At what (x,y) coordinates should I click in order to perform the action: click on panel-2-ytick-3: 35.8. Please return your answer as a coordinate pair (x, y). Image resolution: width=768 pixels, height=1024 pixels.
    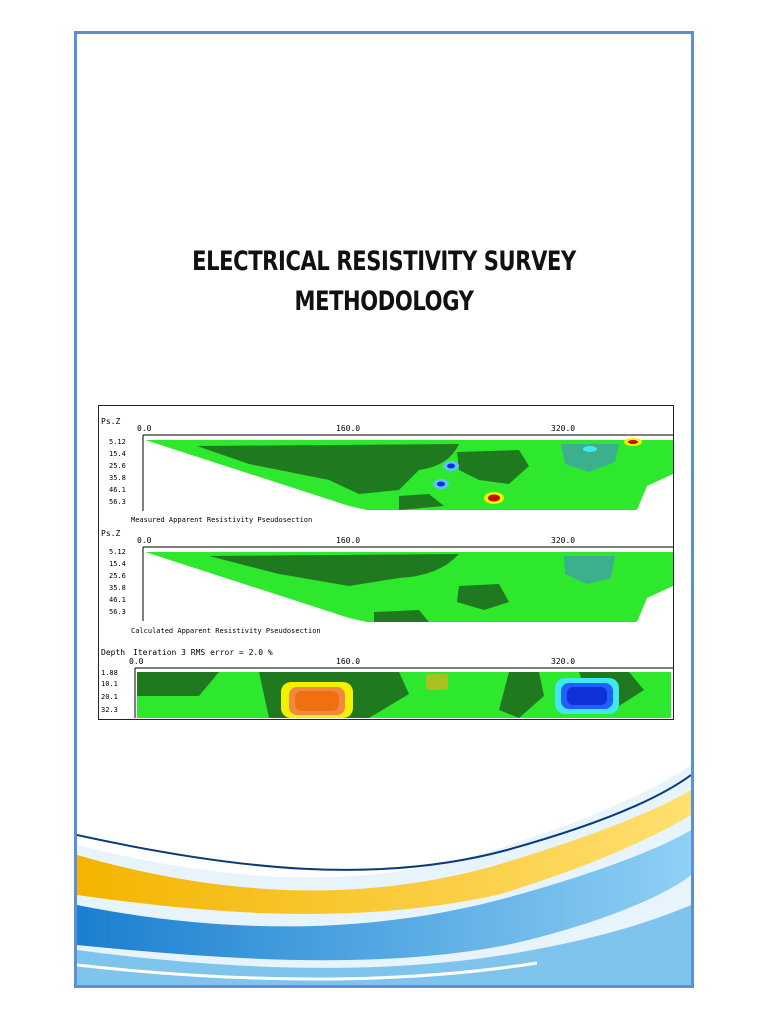
    Looking at the image, I should click on (117, 588).